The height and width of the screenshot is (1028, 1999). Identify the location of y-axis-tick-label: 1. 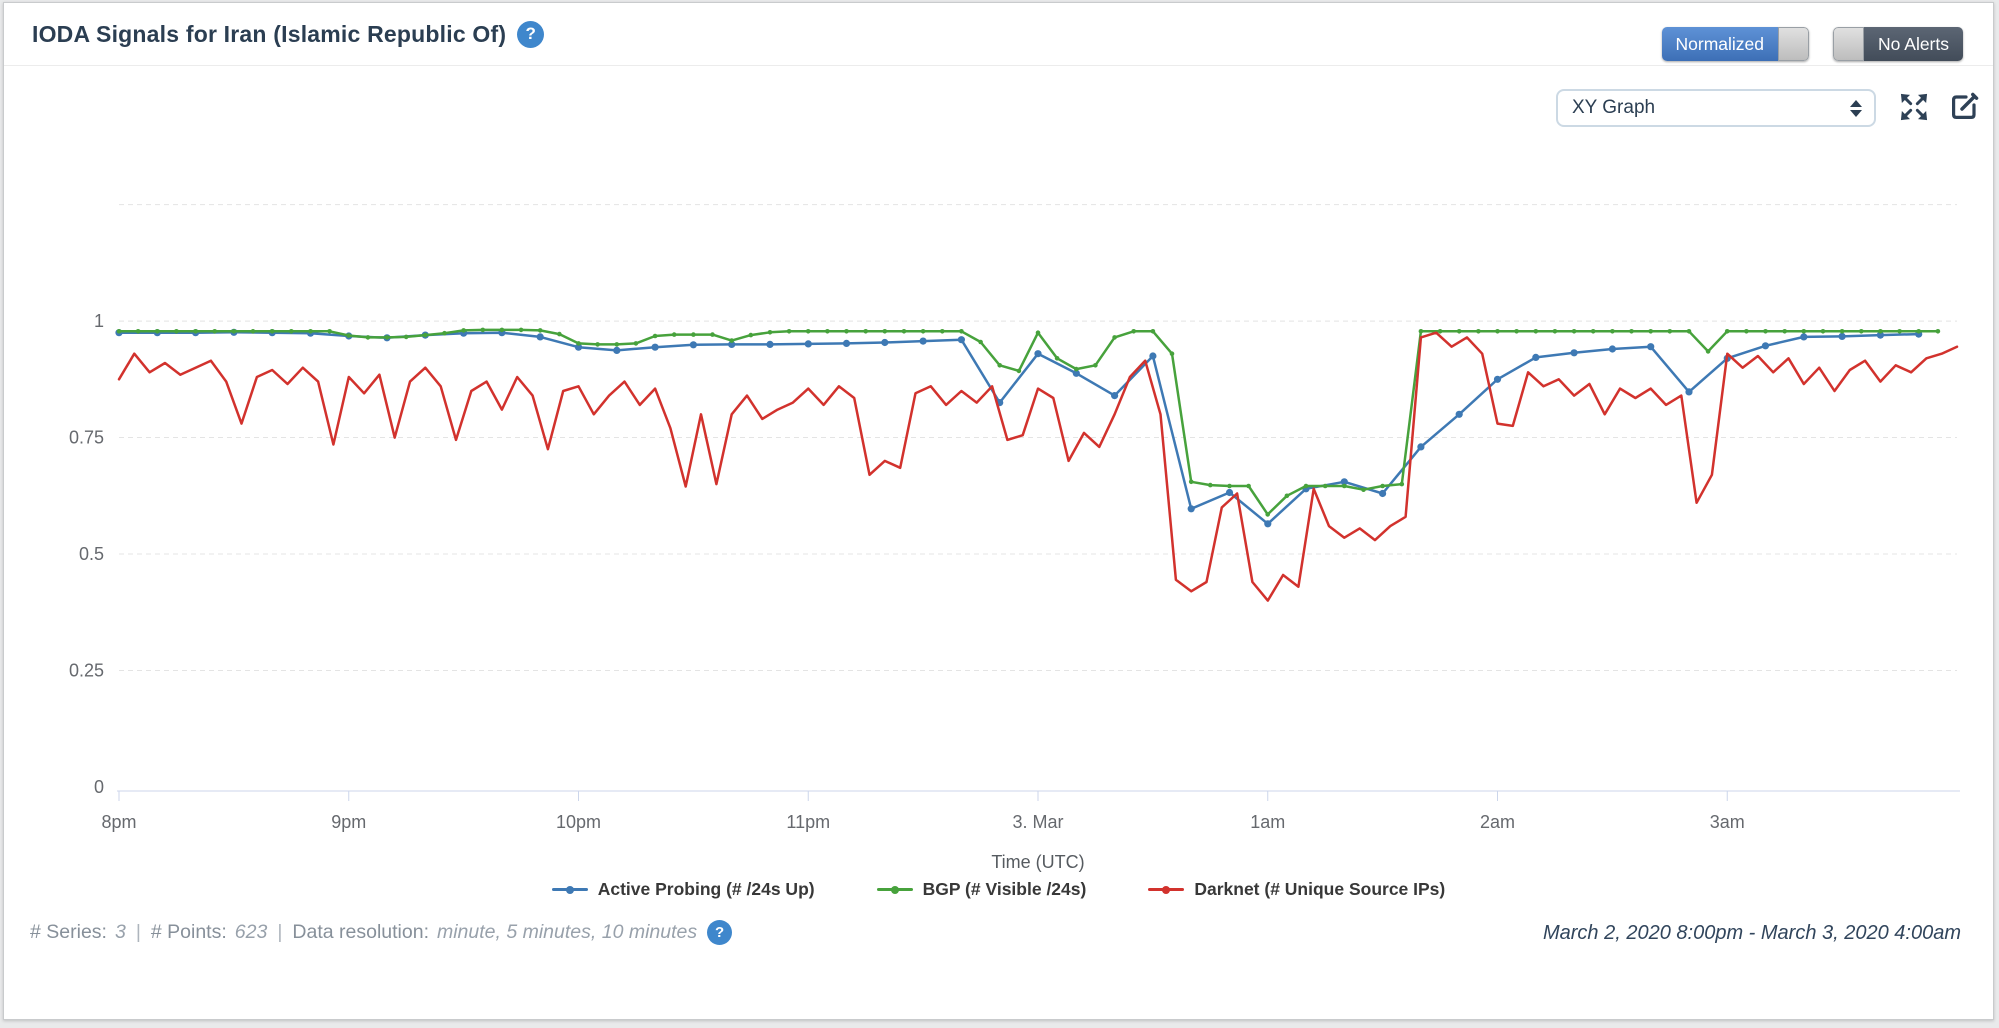
(99, 321).